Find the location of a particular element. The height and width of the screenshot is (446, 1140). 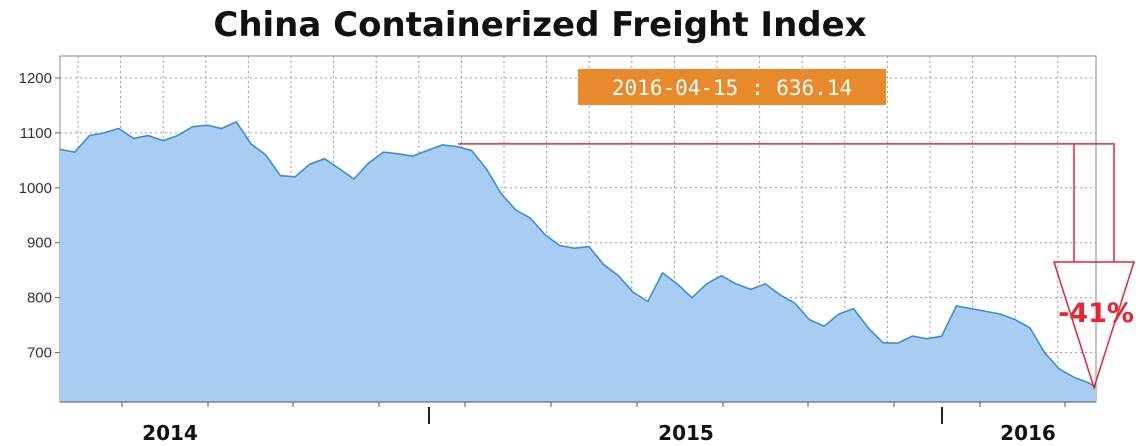

down-arrow is located at coordinates (1094, 326).